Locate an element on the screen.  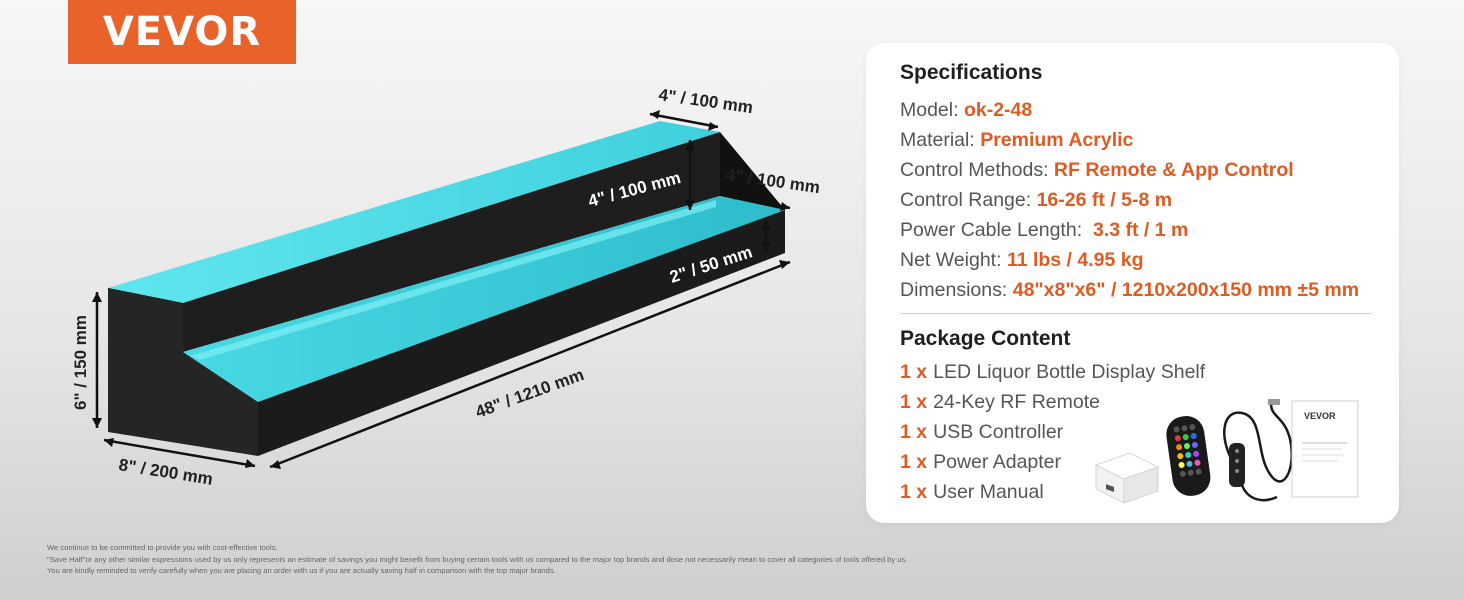
vevor-logo: VEVOR is located at coordinates (182, 32).